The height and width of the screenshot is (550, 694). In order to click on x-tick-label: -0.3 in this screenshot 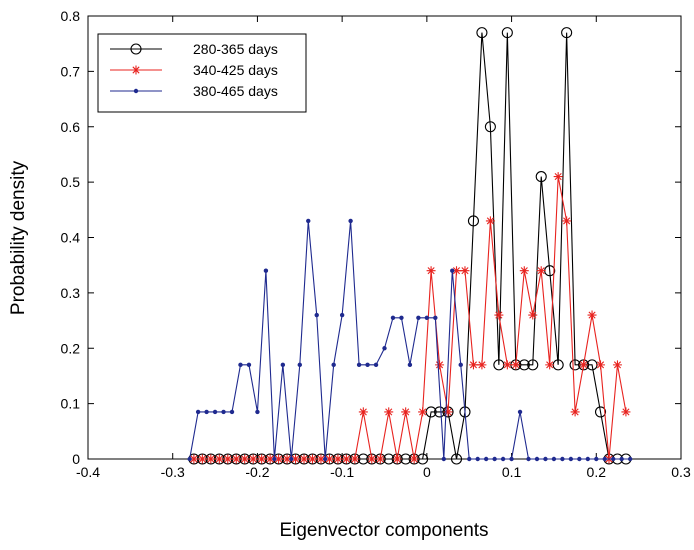, I will do `click(173, 472)`.